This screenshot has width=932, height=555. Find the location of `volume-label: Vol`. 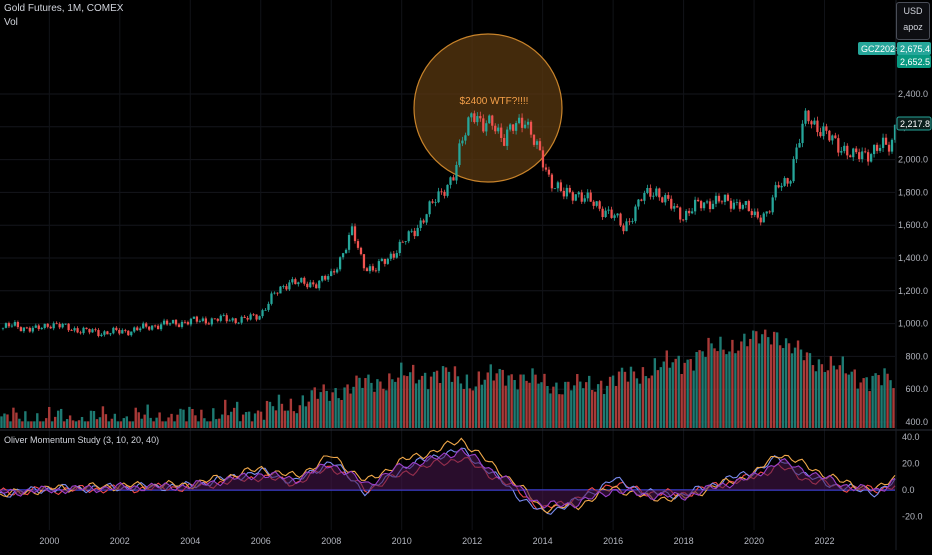

volume-label: Vol is located at coordinates (11, 22).